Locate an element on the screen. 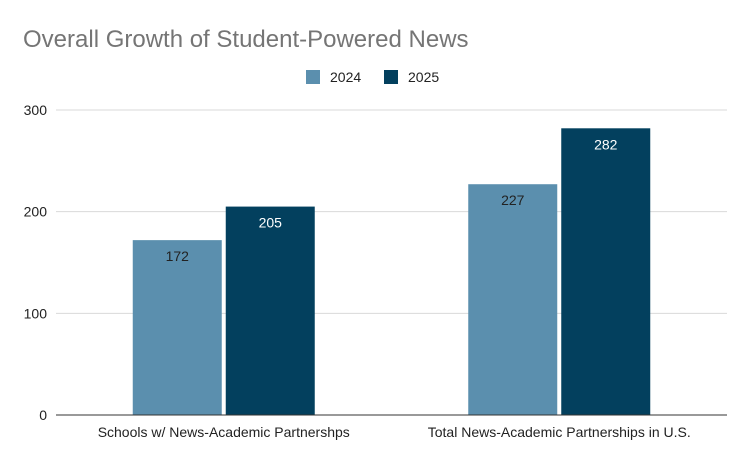 Image resolution: width=750 pixels, height=464 pixels. y-tick-label-200: 200 is located at coordinates (36, 212).